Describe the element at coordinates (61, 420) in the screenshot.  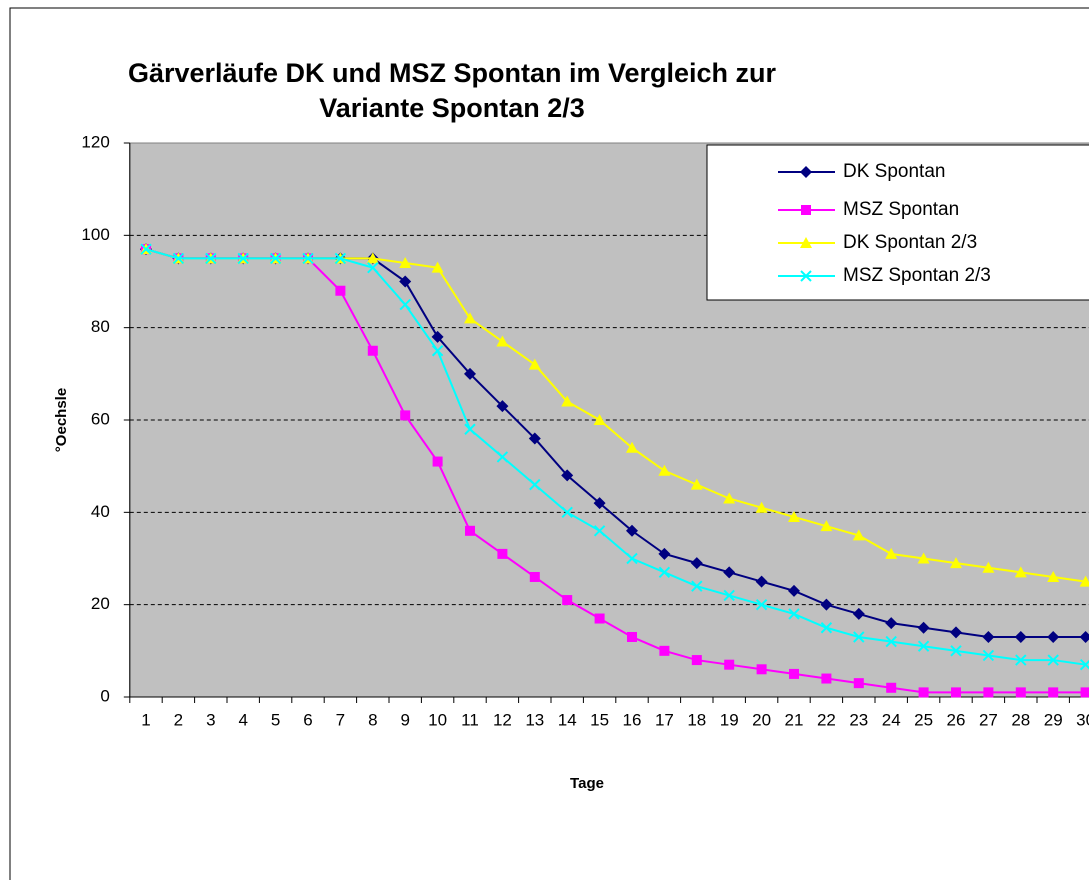
I see `y-axis-title: °Oechsle` at that location.